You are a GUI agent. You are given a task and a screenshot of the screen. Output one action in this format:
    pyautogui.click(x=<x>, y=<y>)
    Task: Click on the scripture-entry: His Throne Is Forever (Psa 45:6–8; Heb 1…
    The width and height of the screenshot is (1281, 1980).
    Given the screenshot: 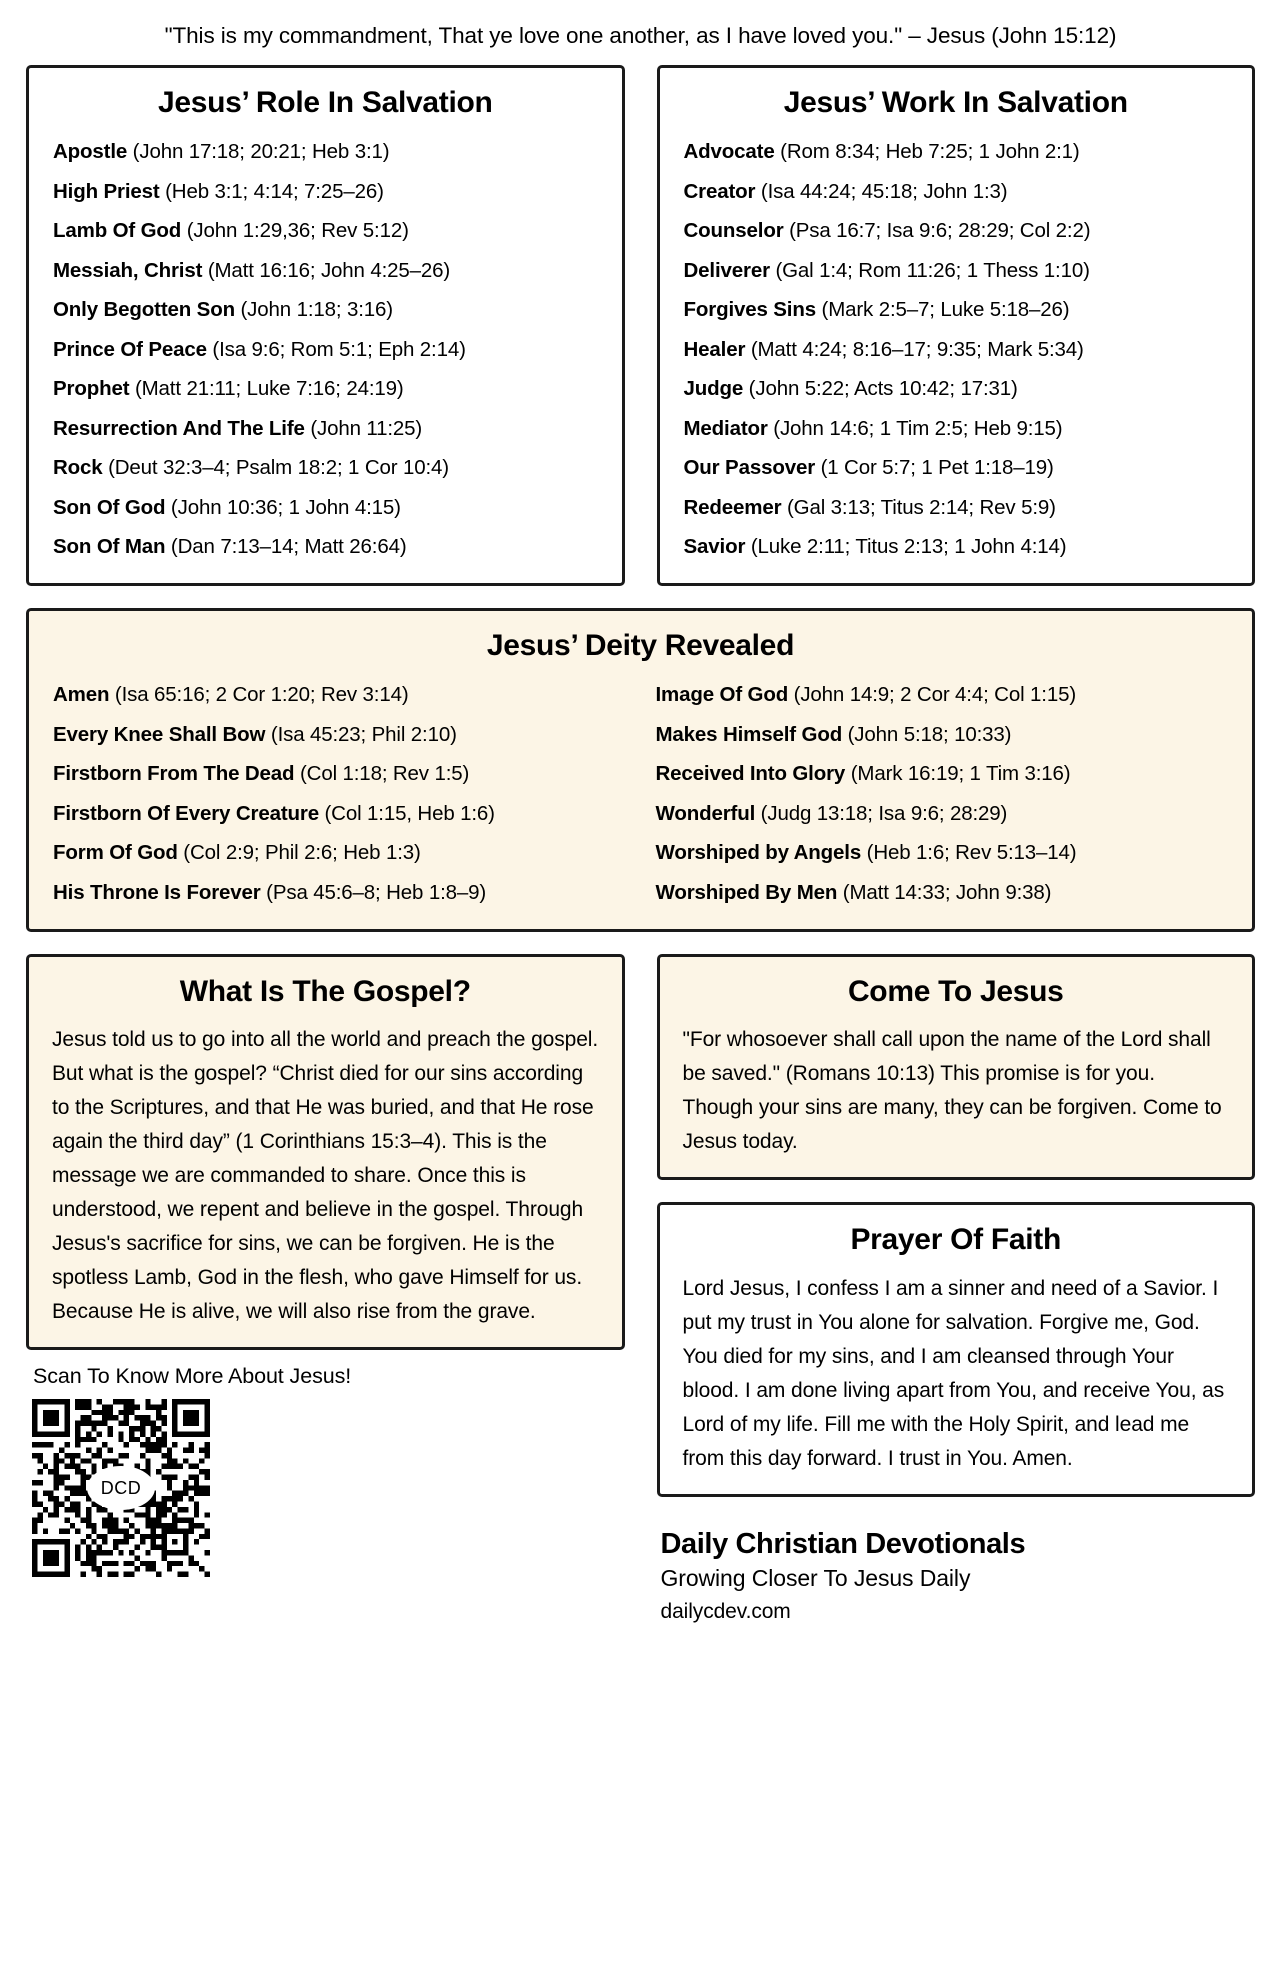 What is the action you would take?
    pyautogui.click(x=339, y=893)
    